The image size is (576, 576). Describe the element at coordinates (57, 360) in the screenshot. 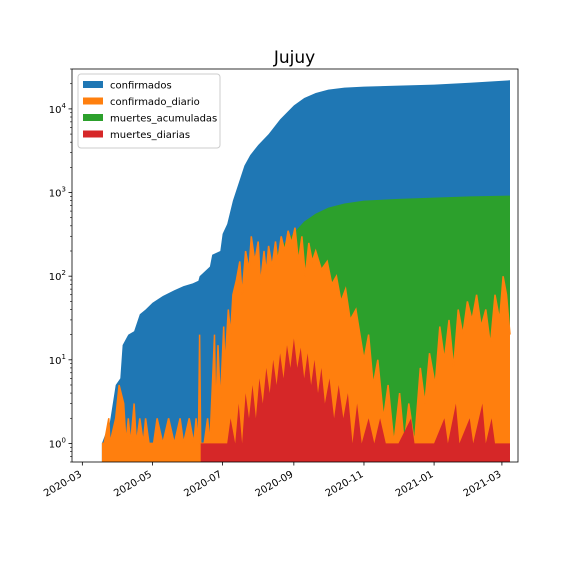

I see `y-tick-label: 10¹` at that location.